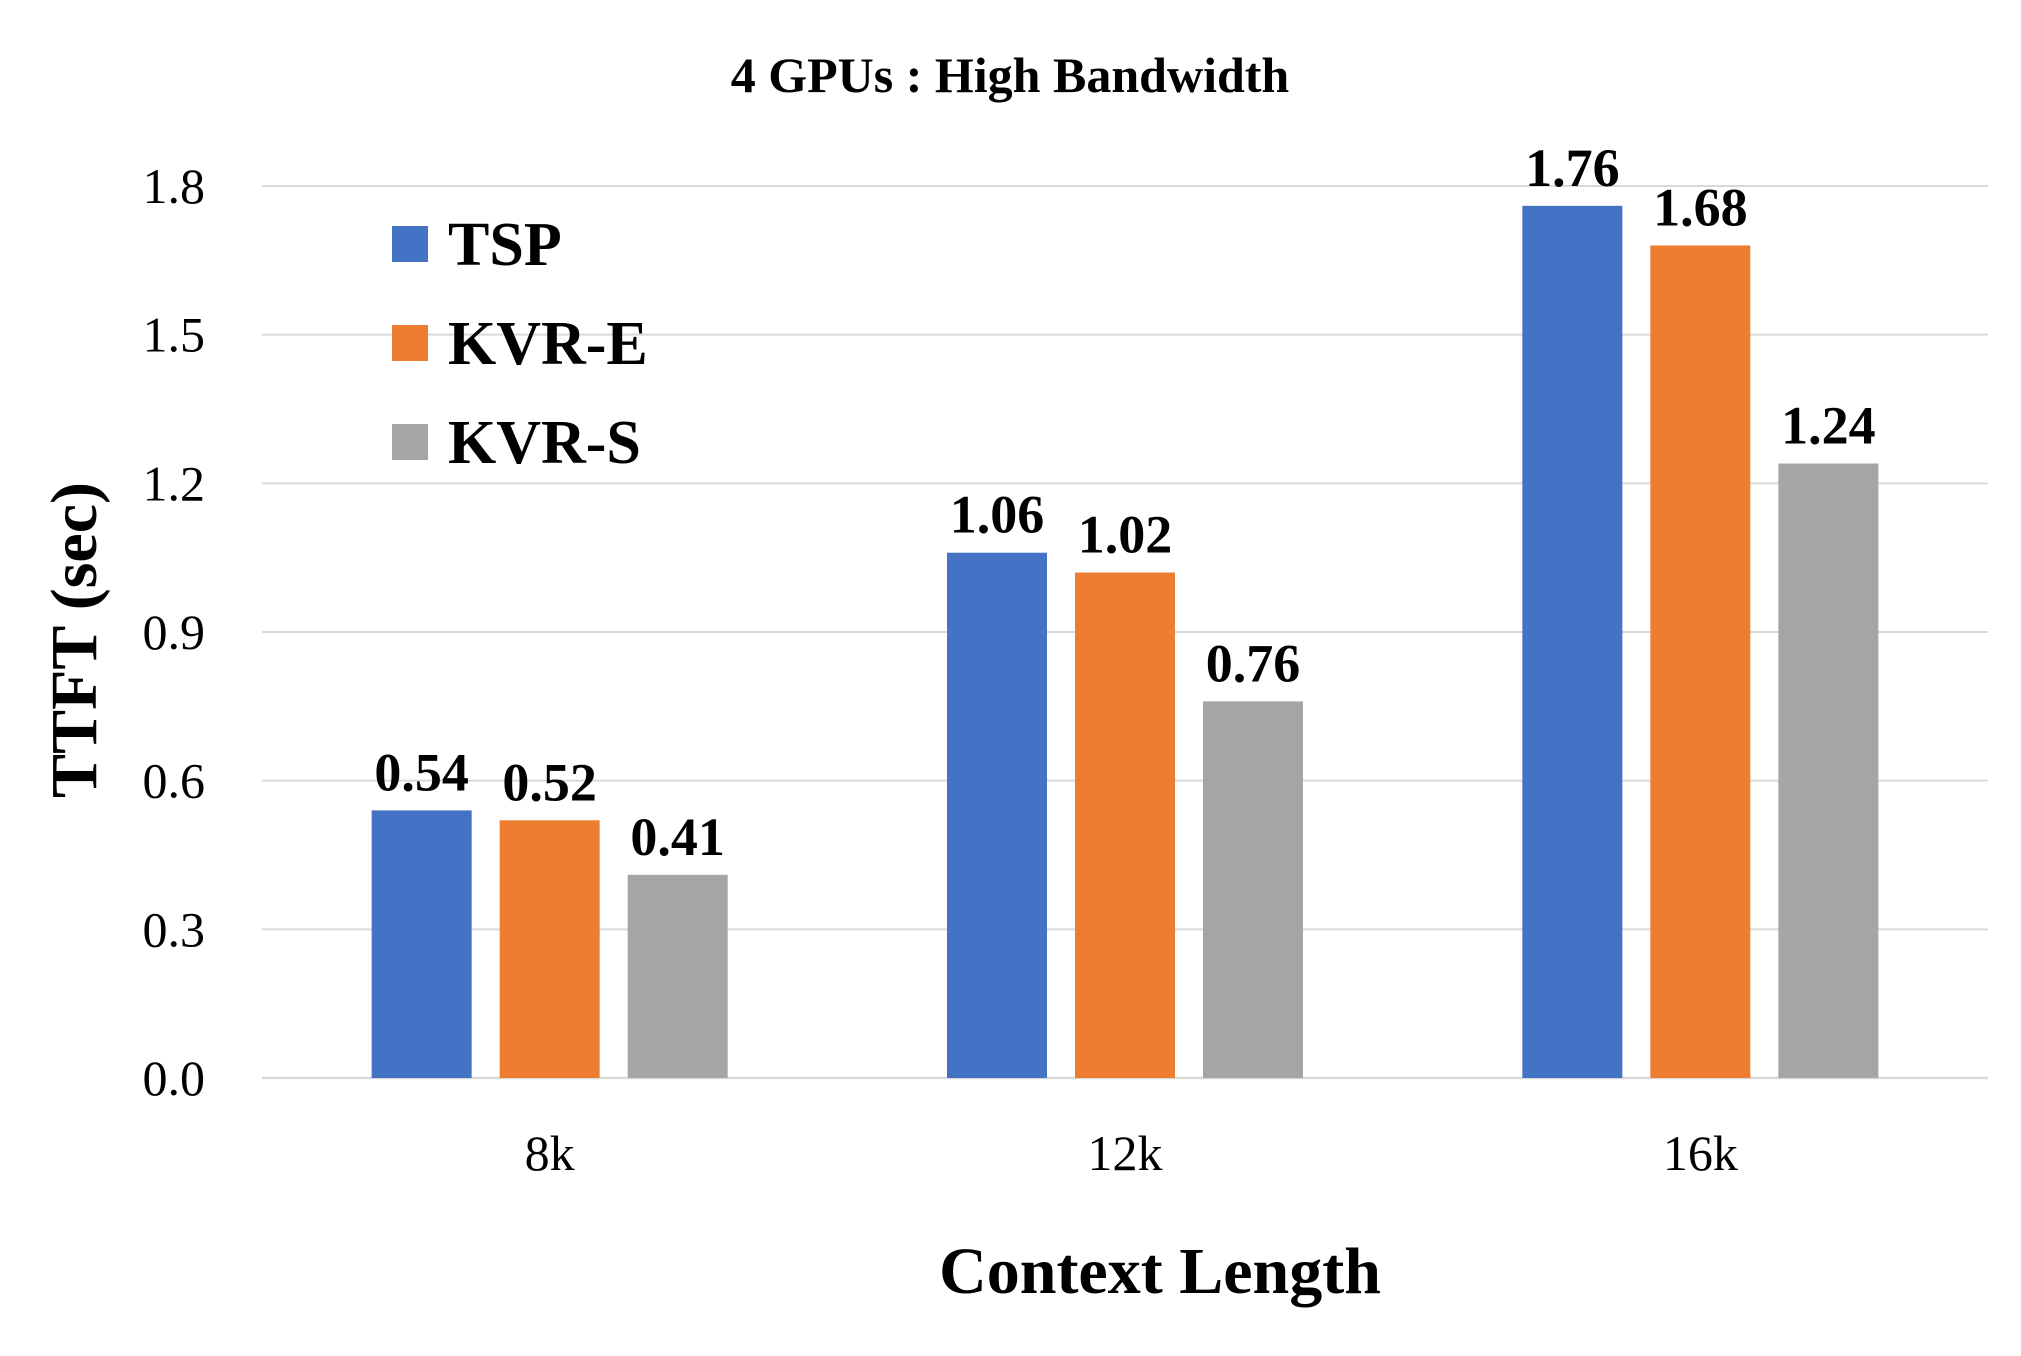 Image resolution: width=2021 pixels, height=1356 pixels. Describe the element at coordinates (1700, 207) in the screenshot. I see `data-label: 1.68` at that location.